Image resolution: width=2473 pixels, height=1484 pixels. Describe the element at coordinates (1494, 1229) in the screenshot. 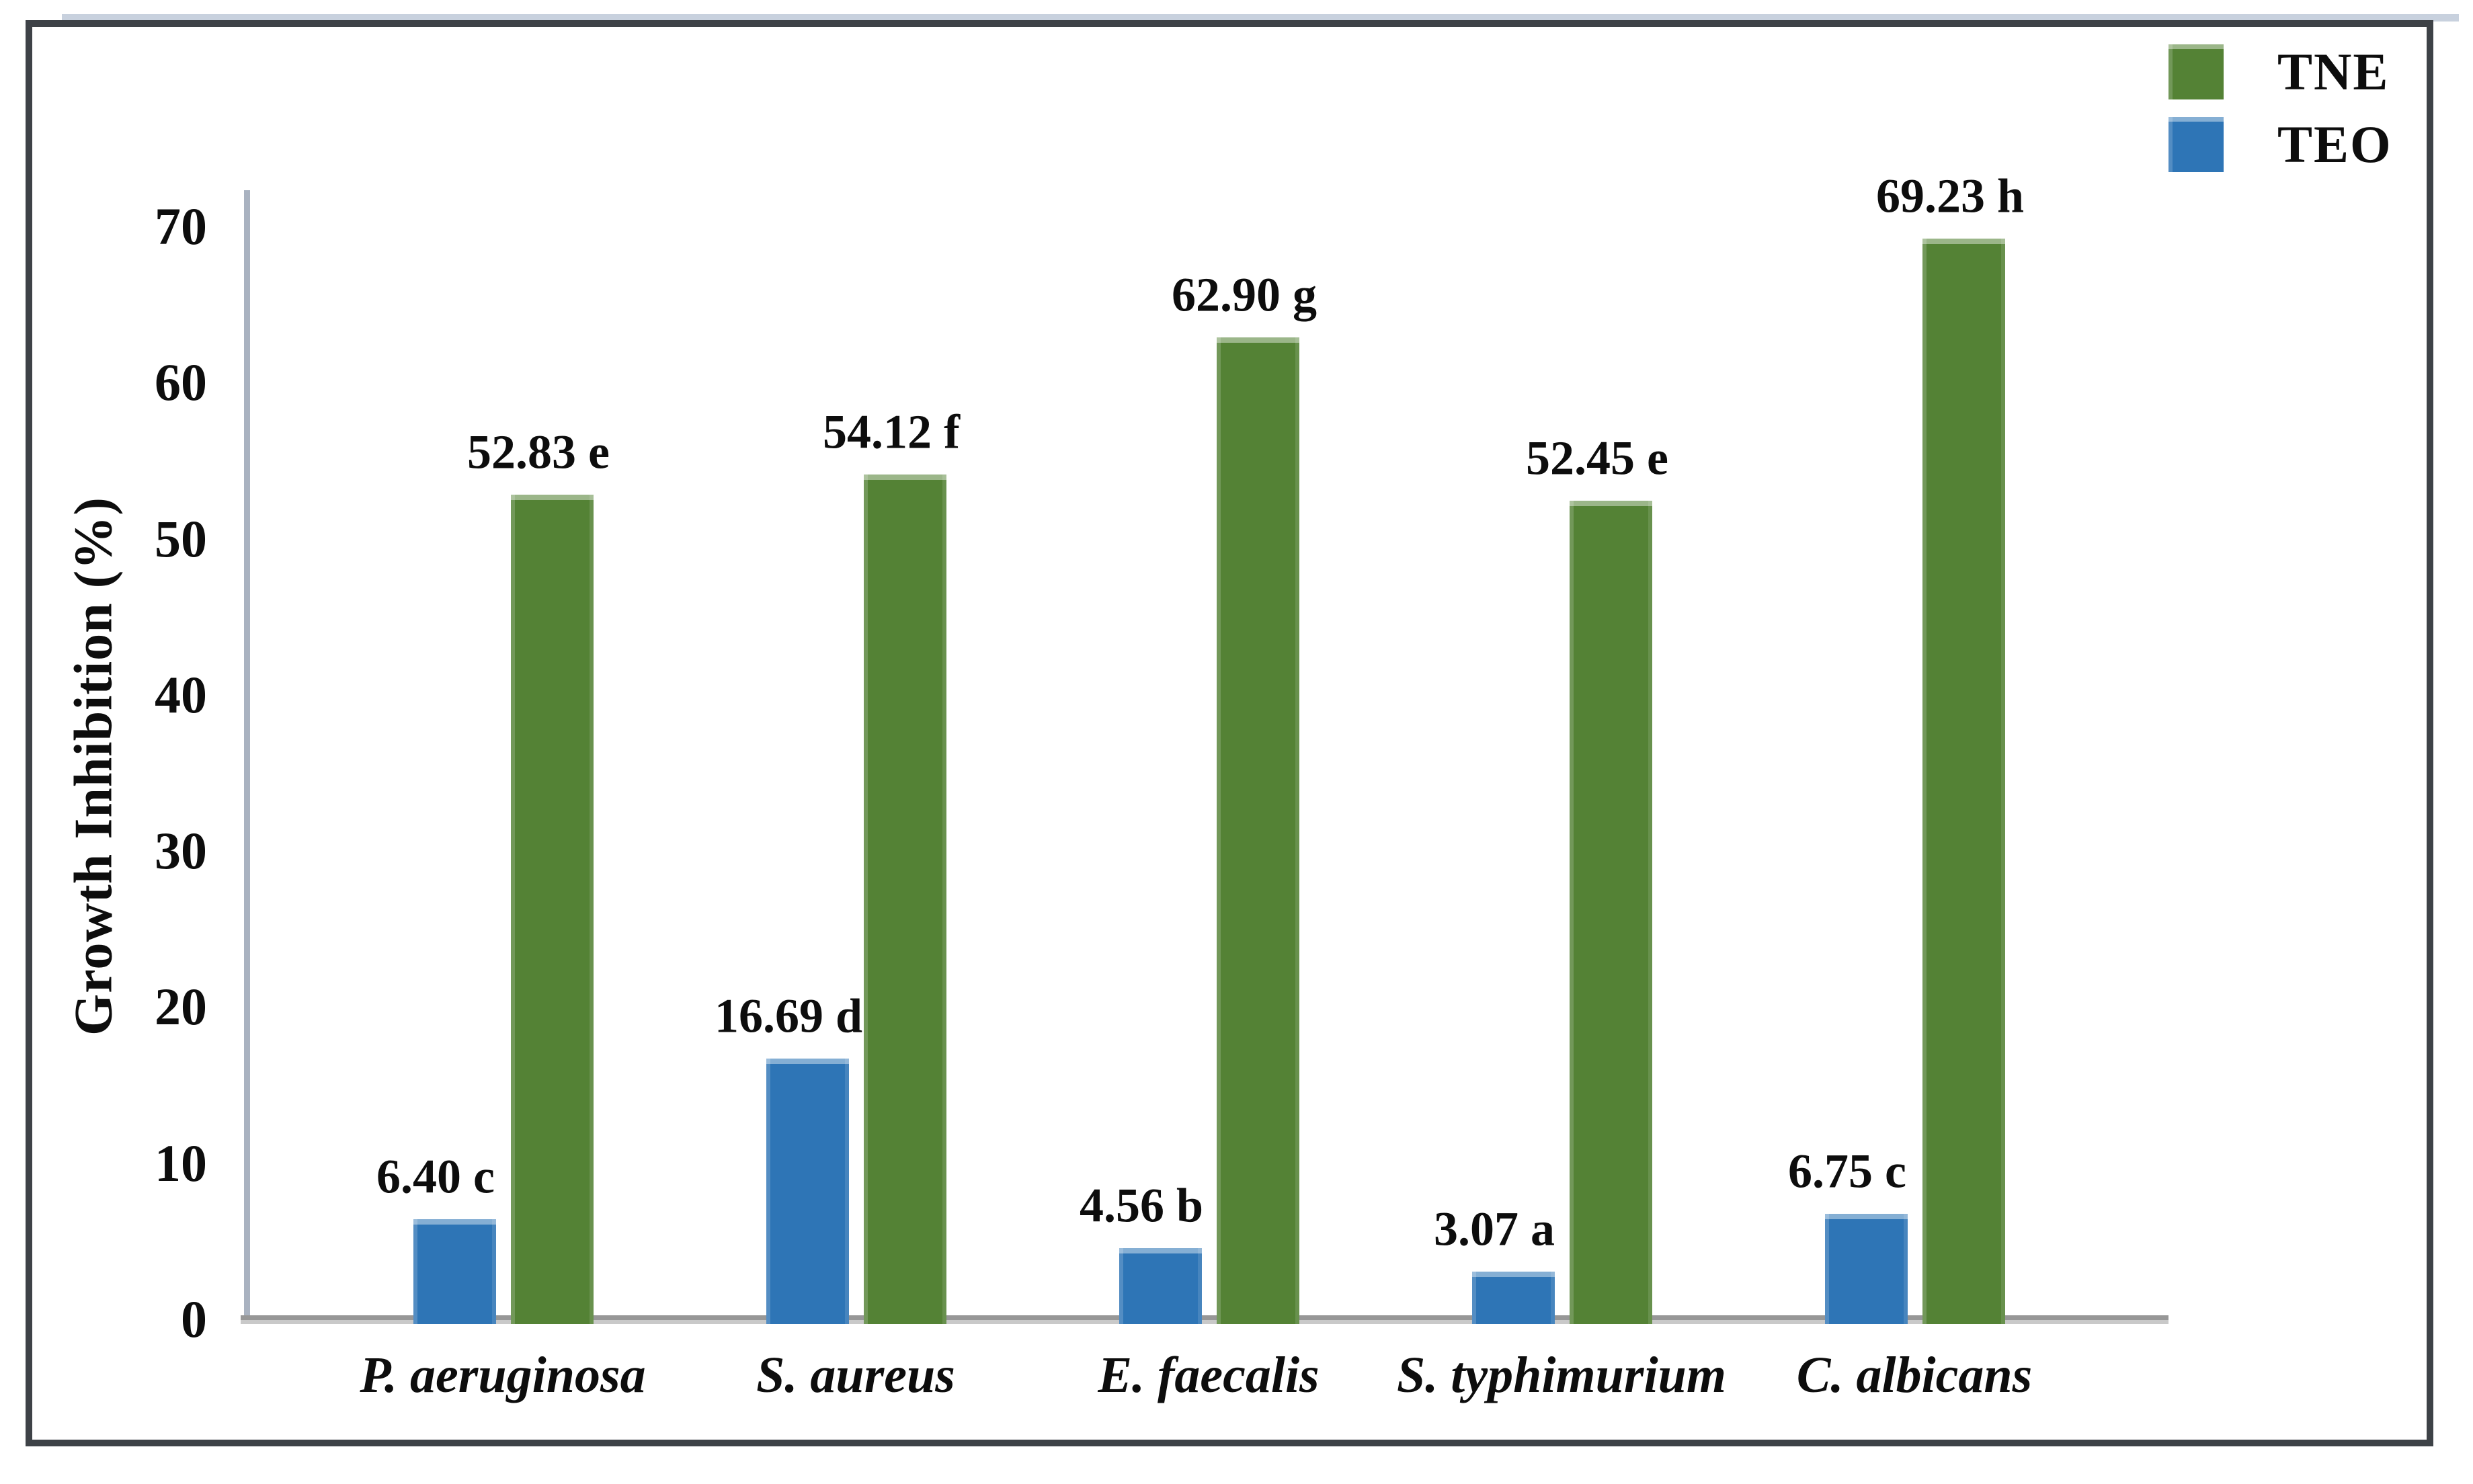

I see `bar-value-label-teo: 3.07 a` at that location.